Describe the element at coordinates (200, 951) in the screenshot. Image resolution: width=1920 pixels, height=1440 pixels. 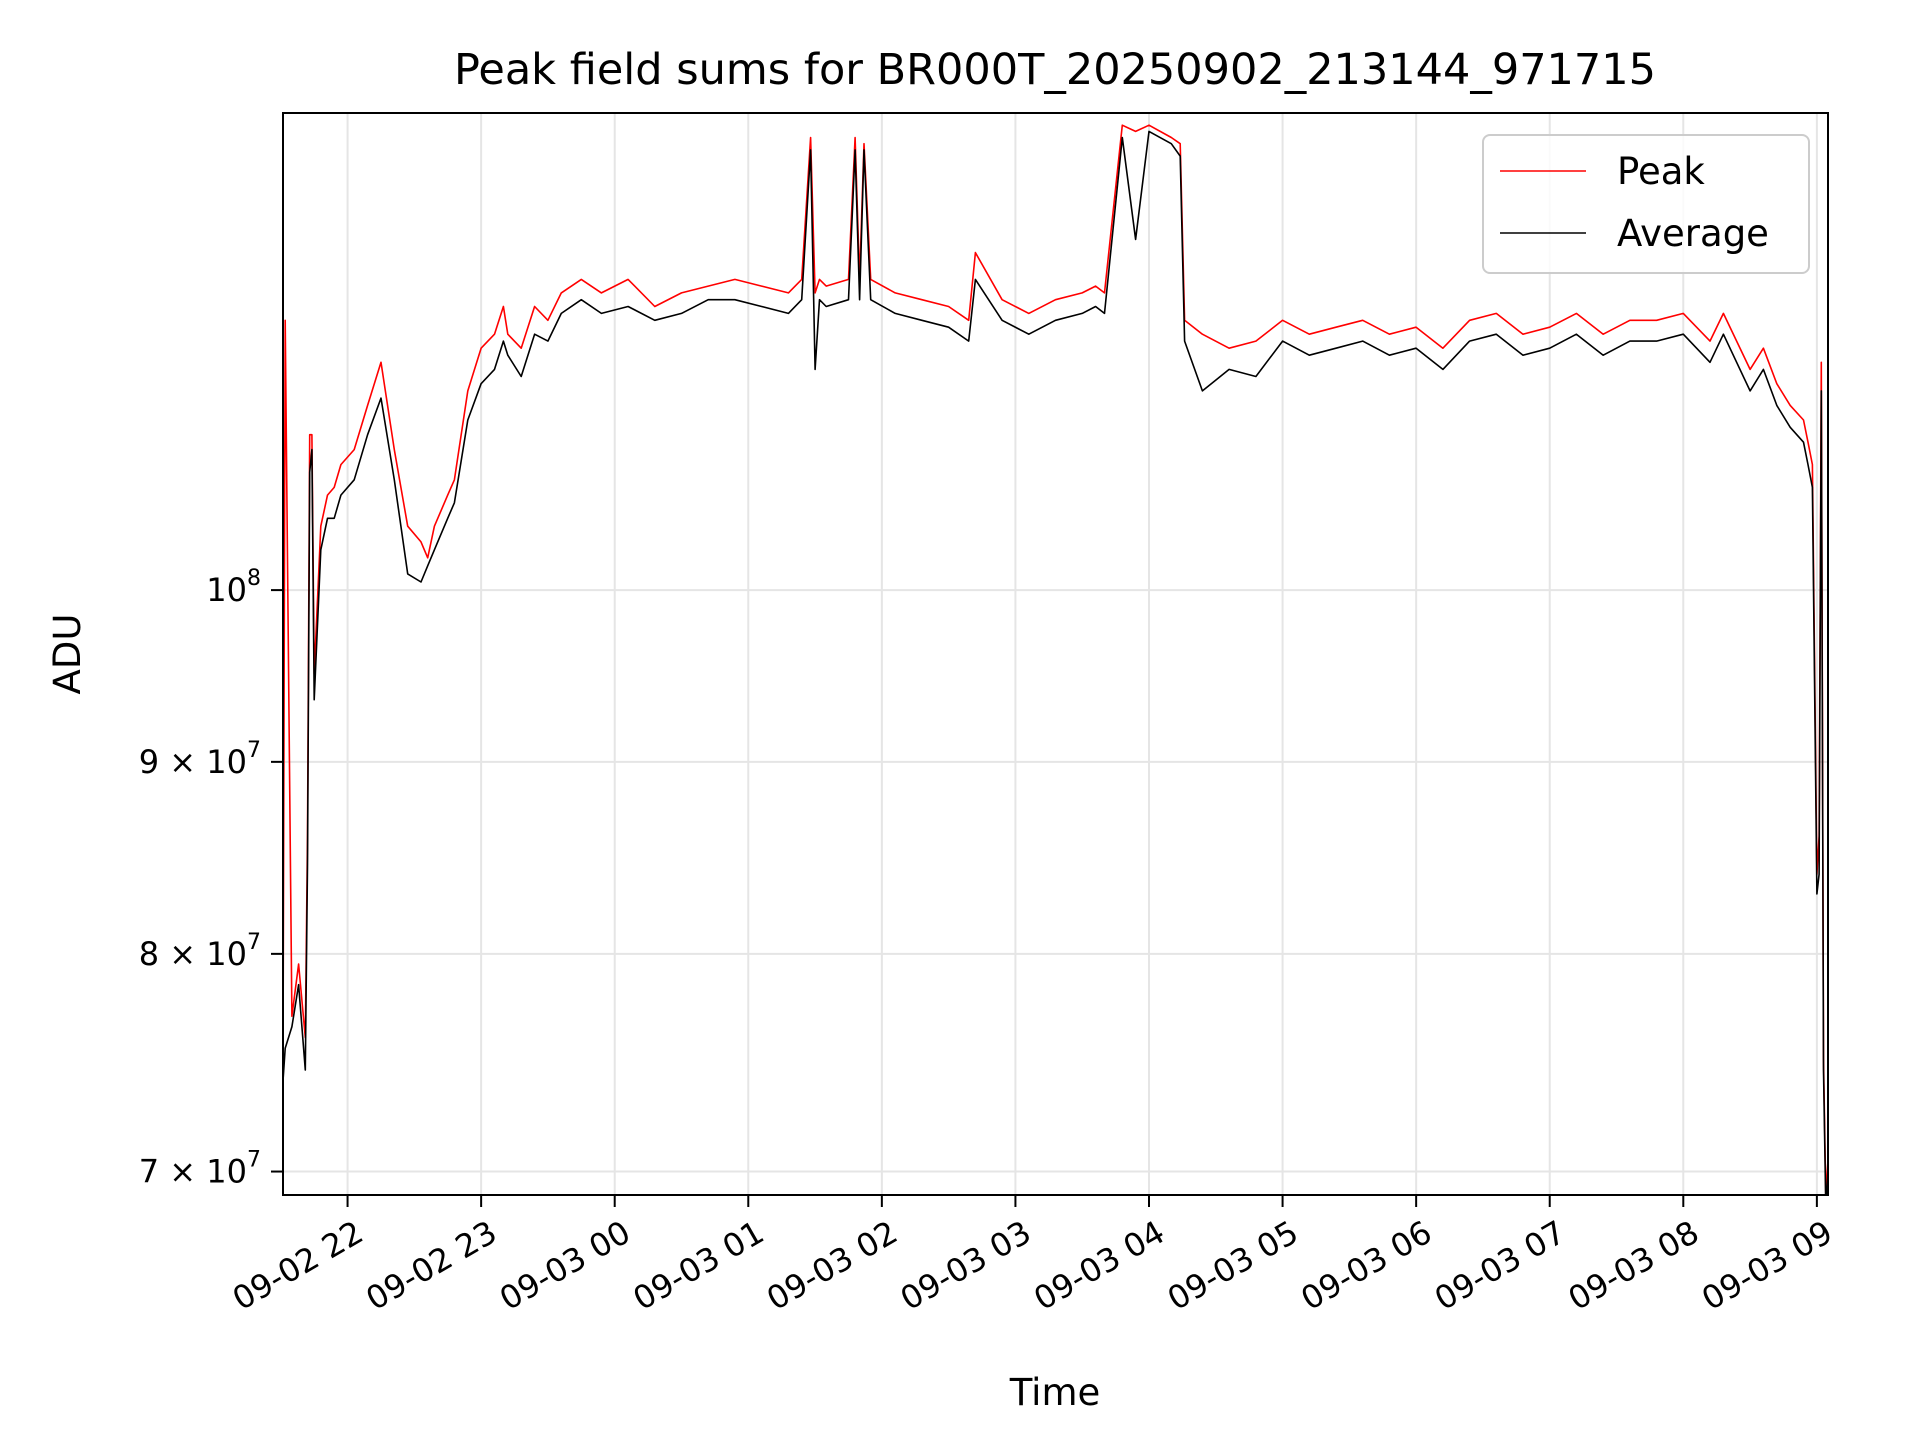
I see `y-tick-label: 8 × 107` at that location.